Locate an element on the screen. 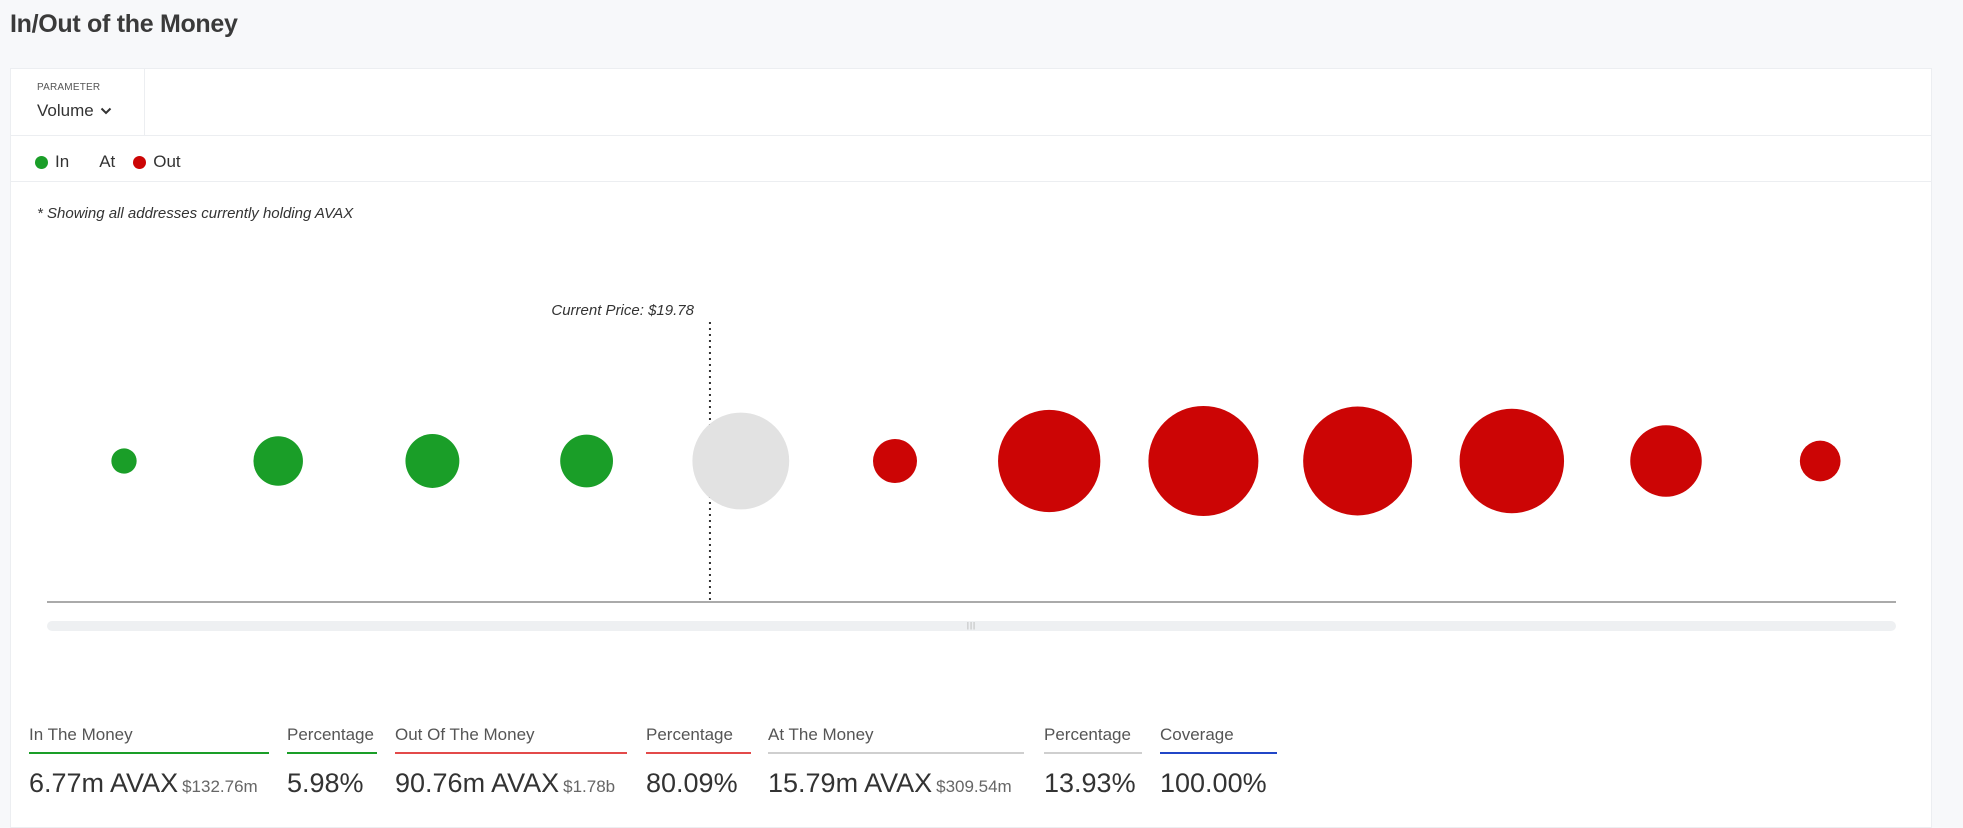 The width and height of the screenshot is (1963, 828). stat-value-text: 5.98% is located at coordinates (325, 783).